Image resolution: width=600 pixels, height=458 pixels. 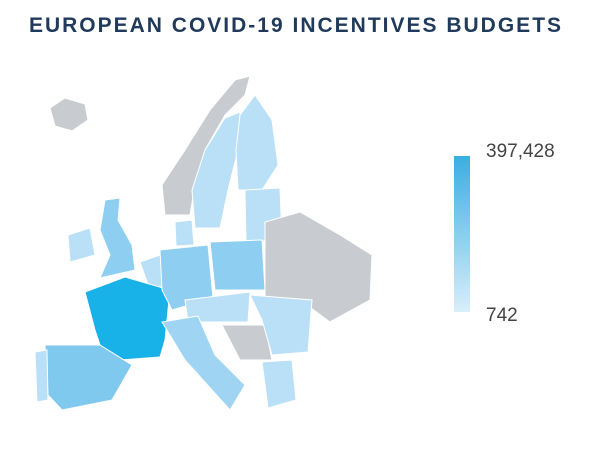 What do you see at coordinates (69, 114) in the screenshot?
I see `iceland` at bounding box center [69, 114].